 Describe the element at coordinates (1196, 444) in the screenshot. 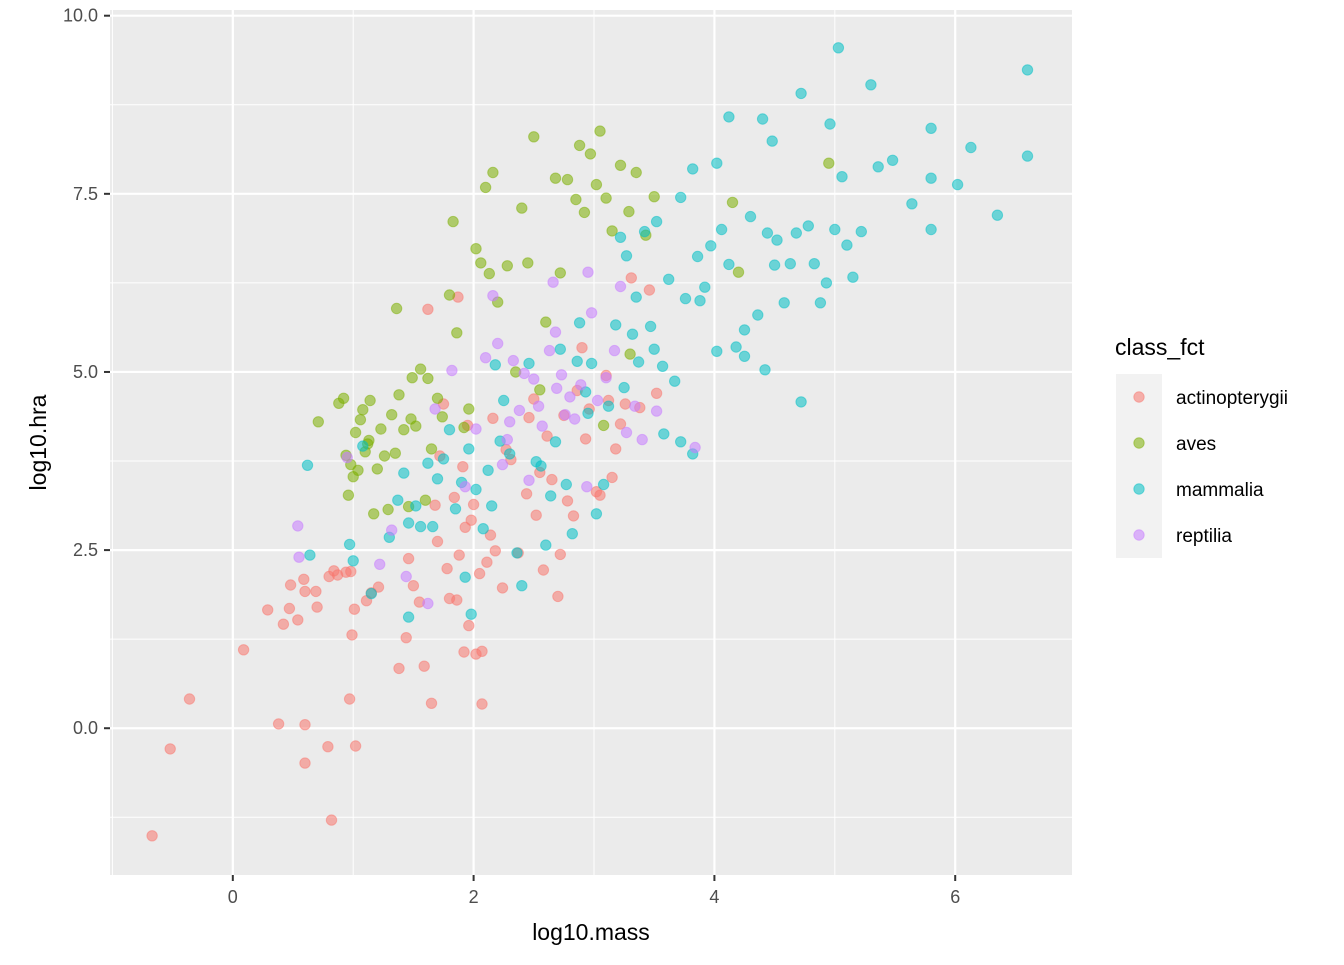

I see `legend-label: aves` at that location.